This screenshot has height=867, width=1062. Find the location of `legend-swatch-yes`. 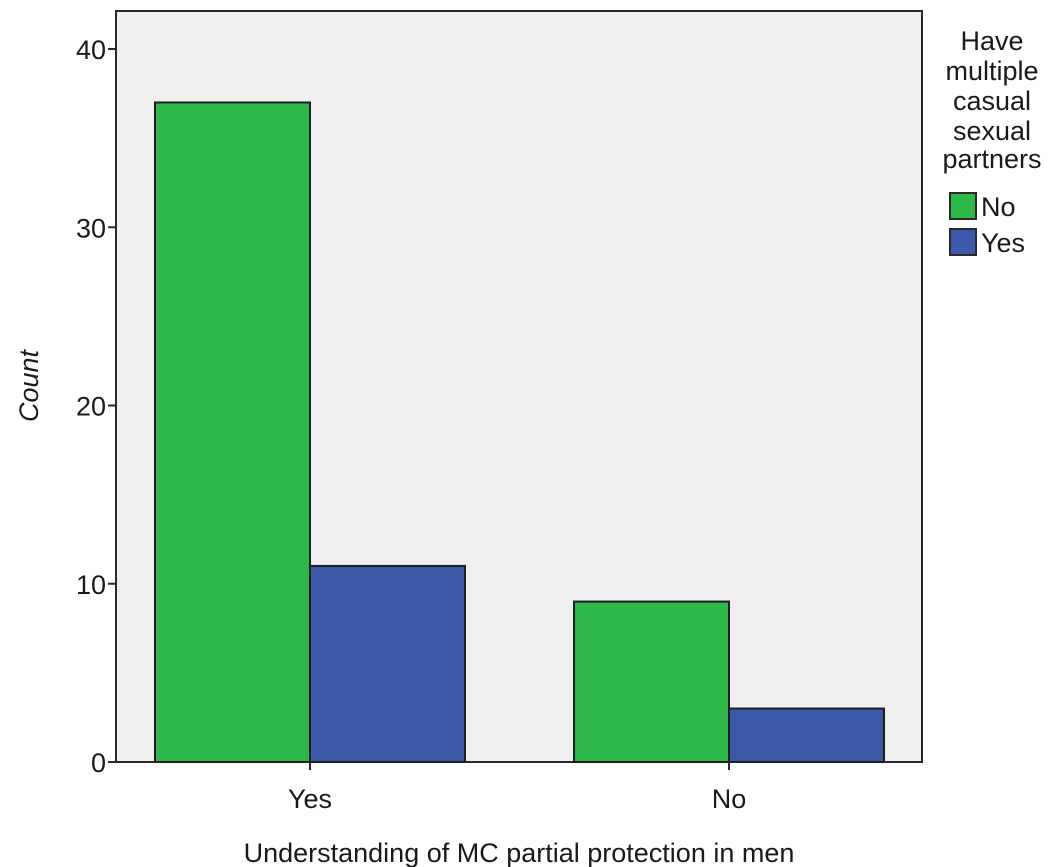

legend-swatch-yes is located at coordinates (963, 242).